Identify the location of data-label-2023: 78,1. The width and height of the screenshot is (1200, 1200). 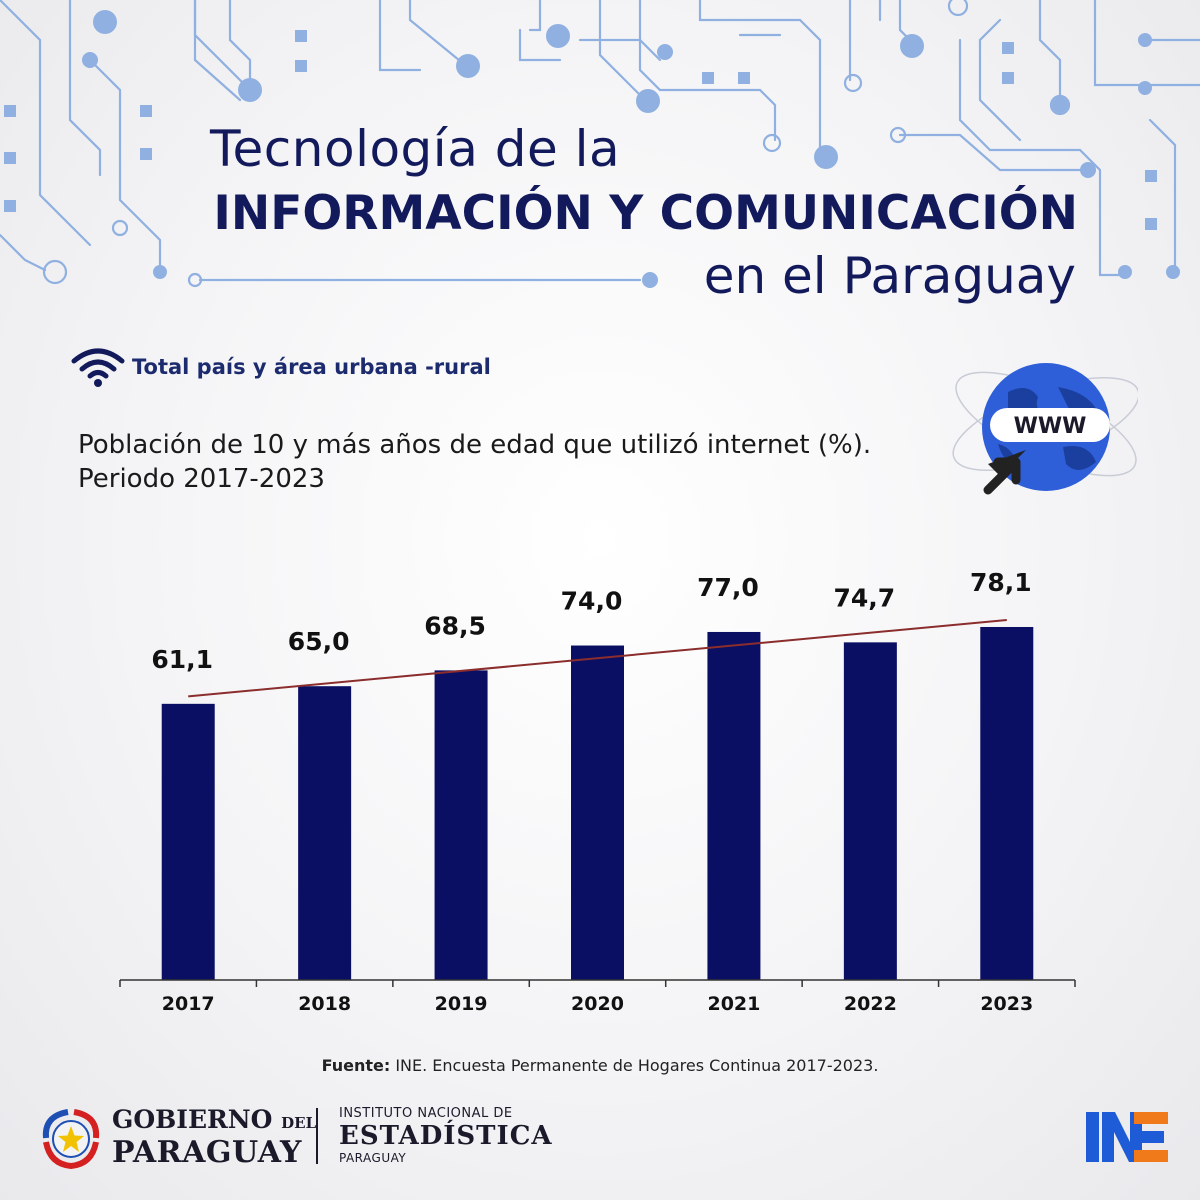
(1001, 582).